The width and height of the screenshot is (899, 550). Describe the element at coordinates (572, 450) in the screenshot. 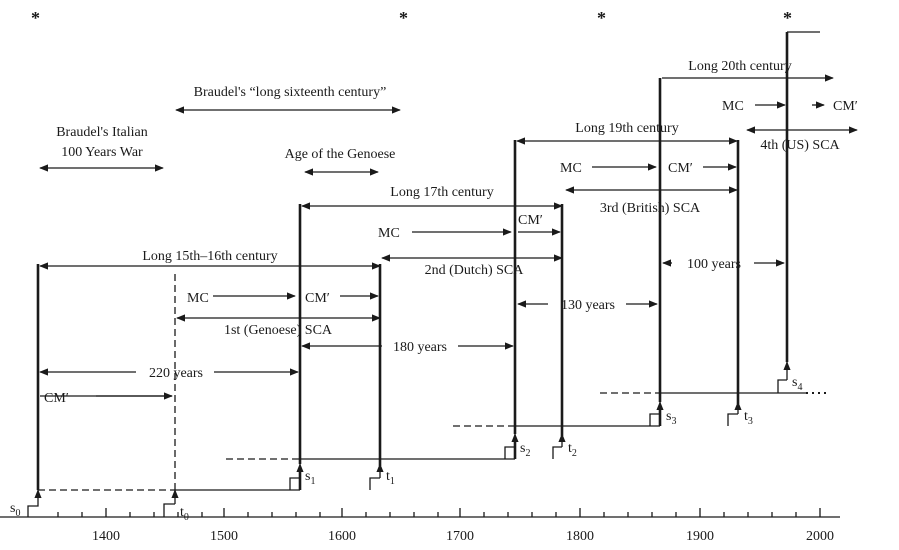

I see `marker-t2: t2` at that location.